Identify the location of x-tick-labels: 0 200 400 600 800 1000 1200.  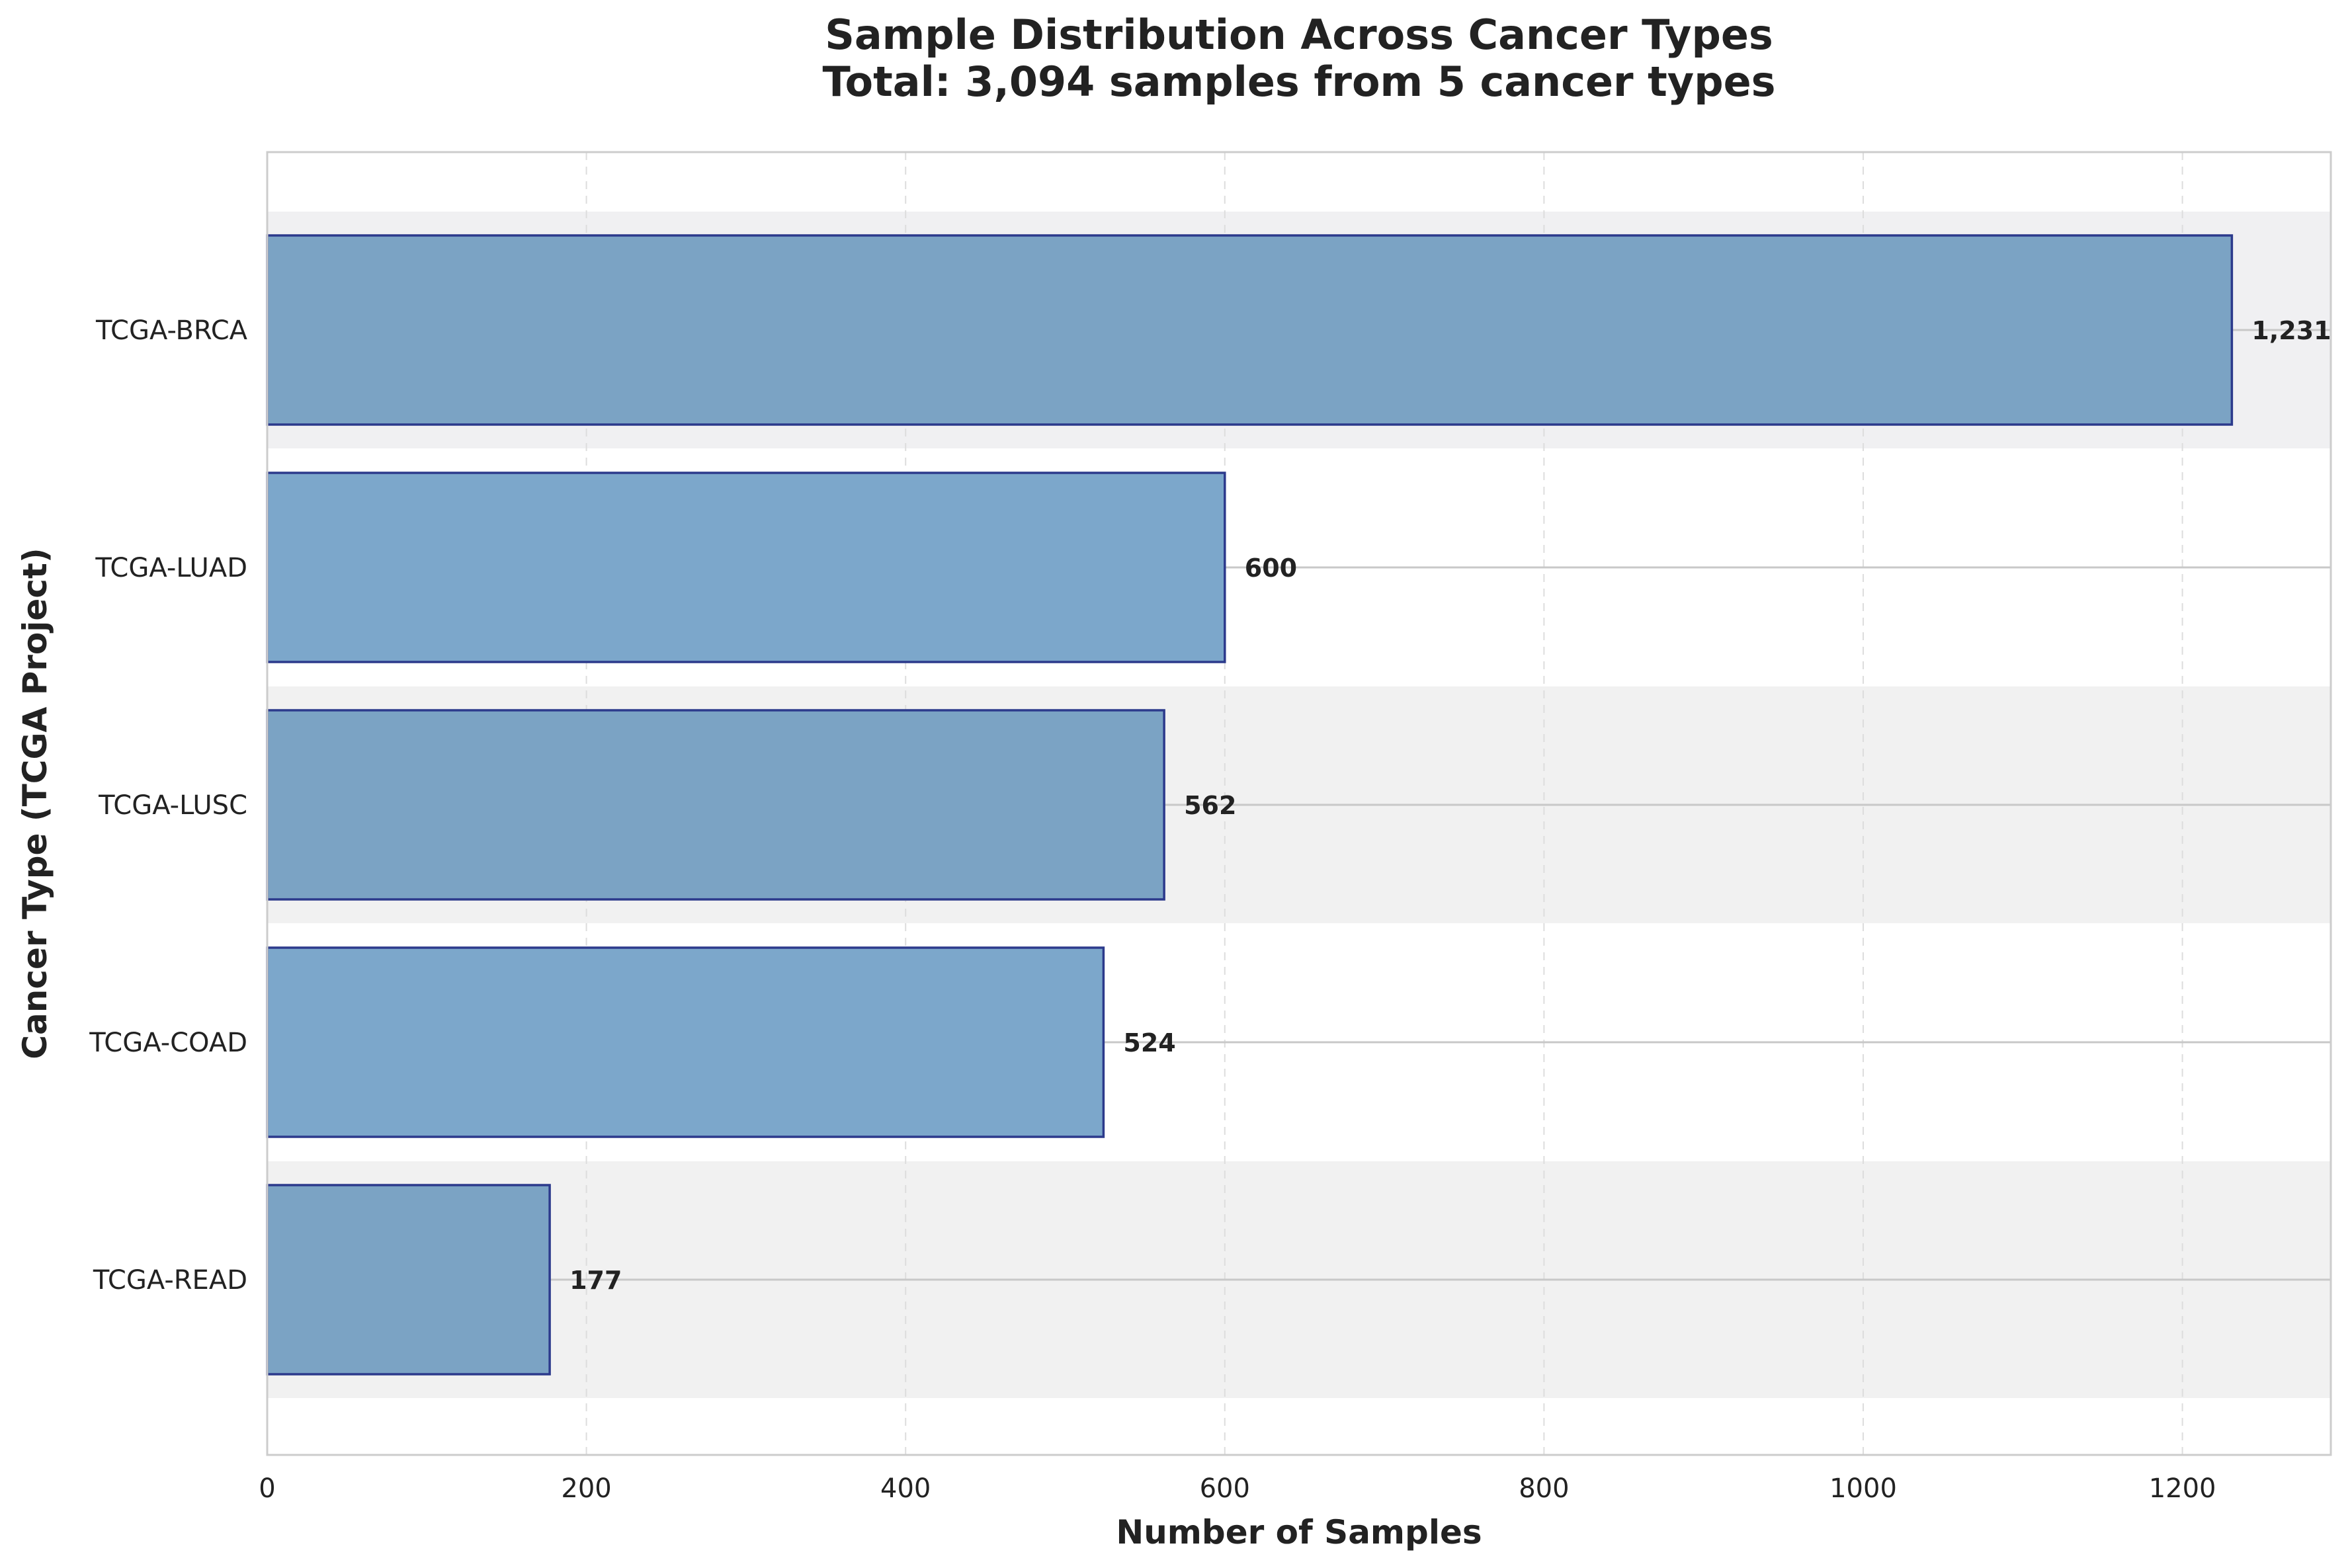
(1237, 1488).